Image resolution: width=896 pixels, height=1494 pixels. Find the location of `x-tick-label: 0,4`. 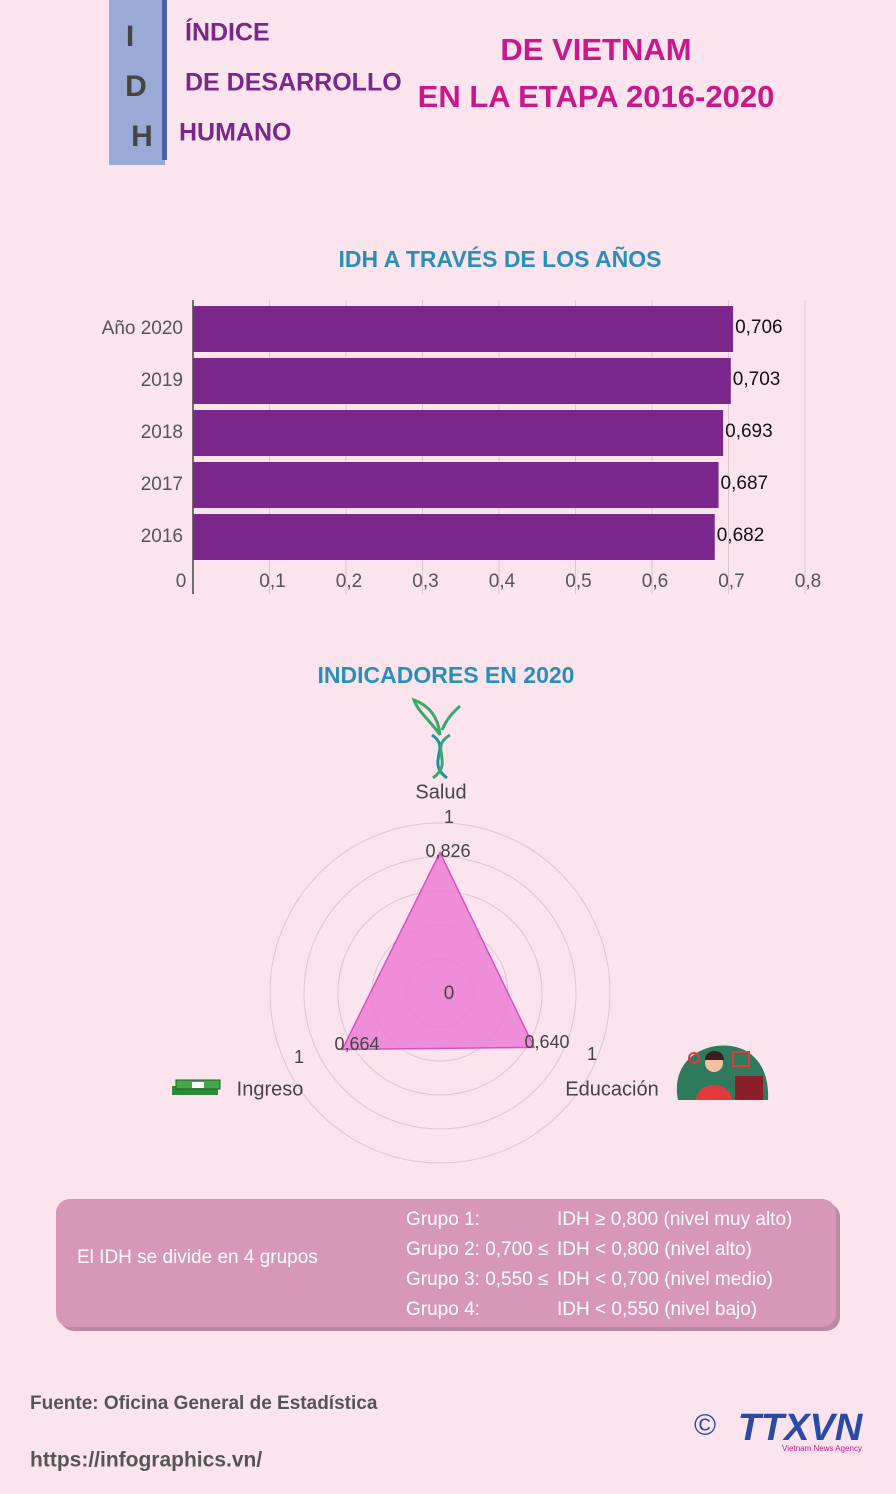

x-tick-label: 0,4 is located at coordinates (502, 581).